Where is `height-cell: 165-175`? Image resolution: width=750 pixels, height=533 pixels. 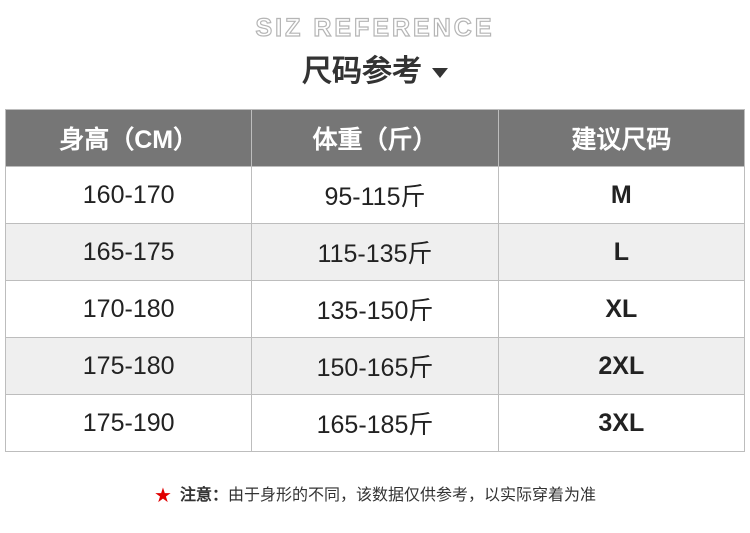 height-cell: 165-175 is located at coordinates (128, 252).